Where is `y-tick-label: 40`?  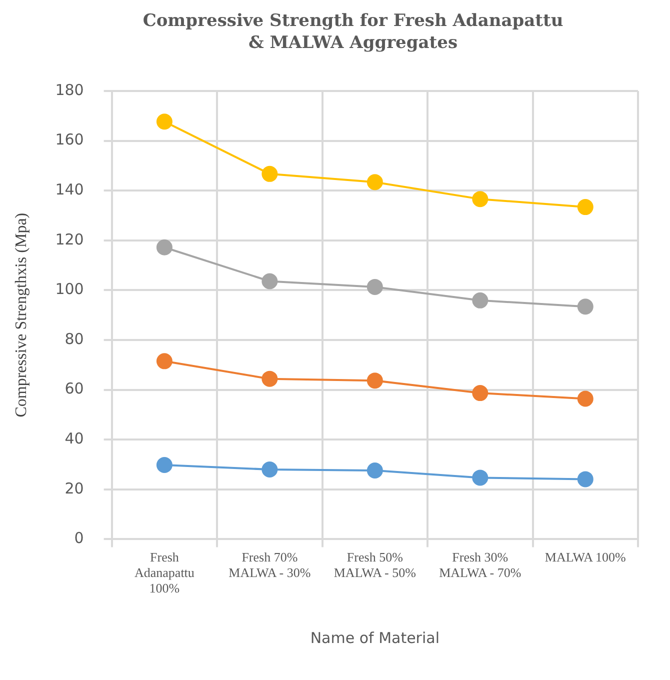 y-tick-label: 40 is located at coordinates (74, 438).